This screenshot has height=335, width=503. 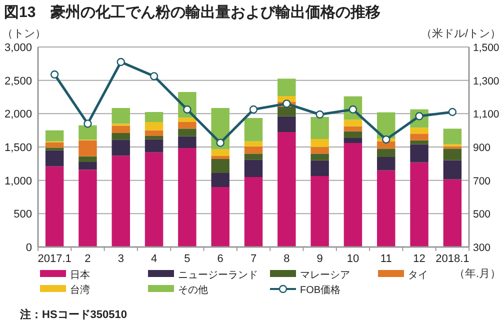 What do you see at coordinates (87, 259) in the screenshot?
I see `x-tick-label: 2` at bounding box center [87, 259].